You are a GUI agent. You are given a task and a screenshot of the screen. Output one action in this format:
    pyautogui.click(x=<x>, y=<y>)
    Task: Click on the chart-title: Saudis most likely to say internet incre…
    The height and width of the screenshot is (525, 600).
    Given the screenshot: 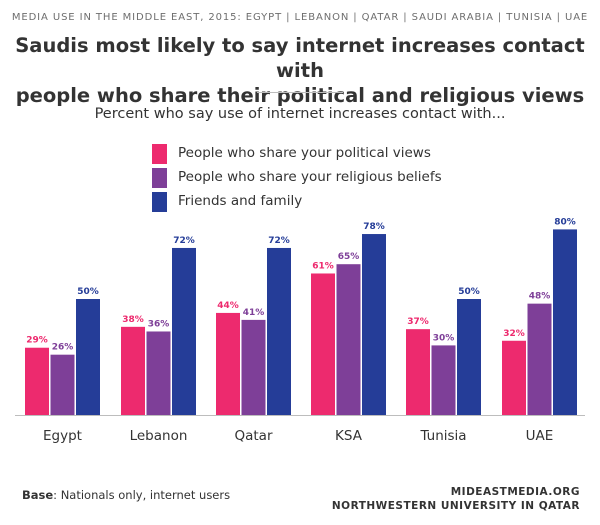 What is the action you would take?
    pyautogui.click(x=300, y=70)
    